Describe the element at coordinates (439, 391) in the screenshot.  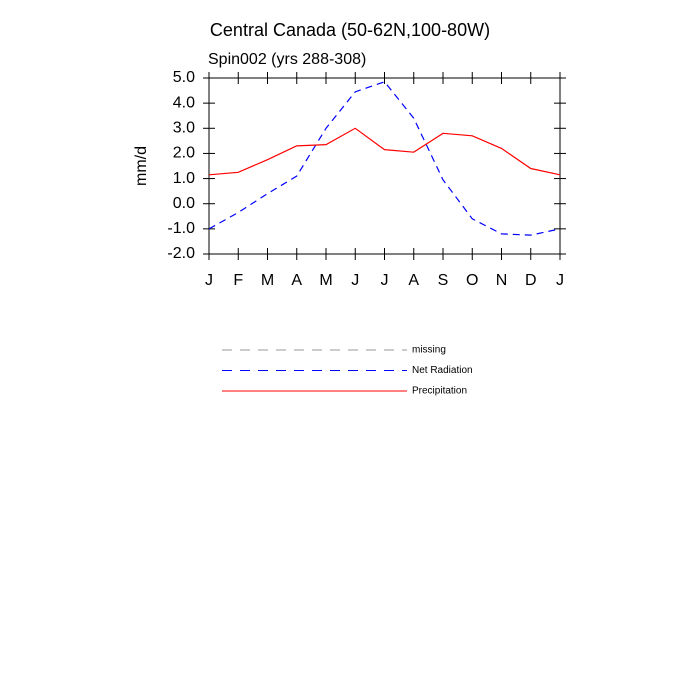
I see `legend-label: Precipitation` at that location.